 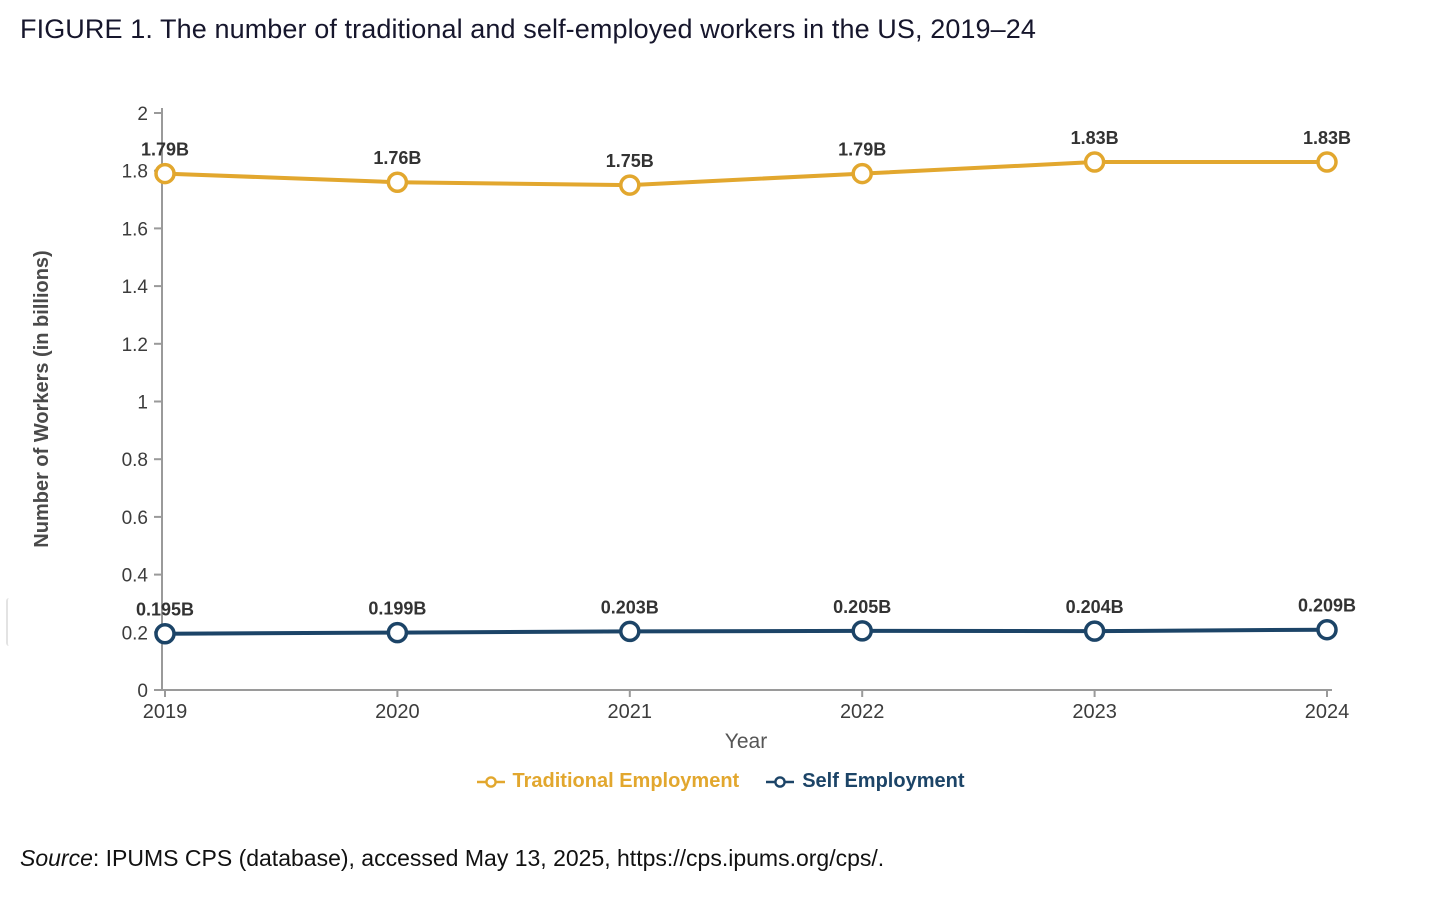 I want to click on y-tick-label: 0.4, so click(x=135, y=576).